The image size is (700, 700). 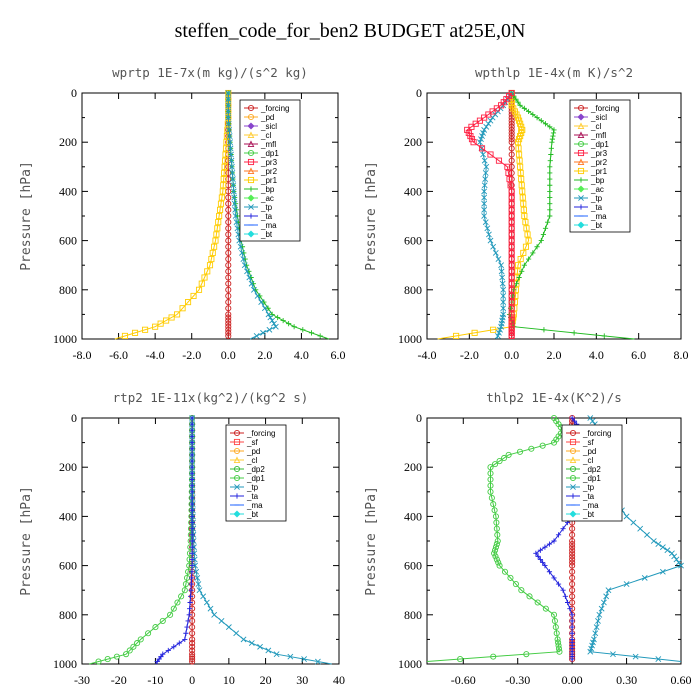 I want to click on legend-entry: _pd, so click(x=253, y=451).